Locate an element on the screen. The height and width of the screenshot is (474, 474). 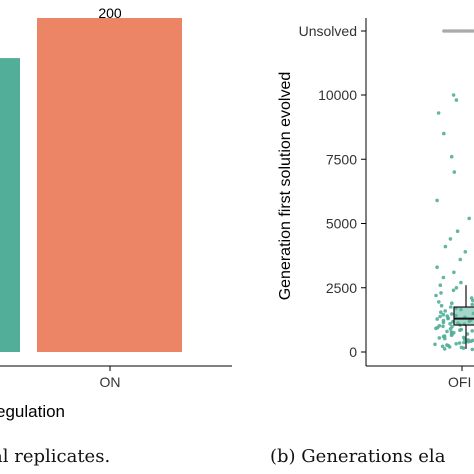
x-axis-title: egulation is located at coordinates (32, 411).